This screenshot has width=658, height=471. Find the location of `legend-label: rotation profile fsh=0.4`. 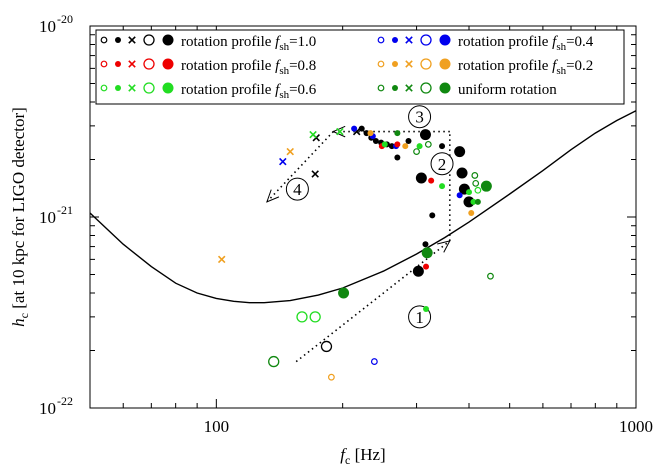

legend-label: rotation profile fsh=0.4 is located at coordinates (526, 43).